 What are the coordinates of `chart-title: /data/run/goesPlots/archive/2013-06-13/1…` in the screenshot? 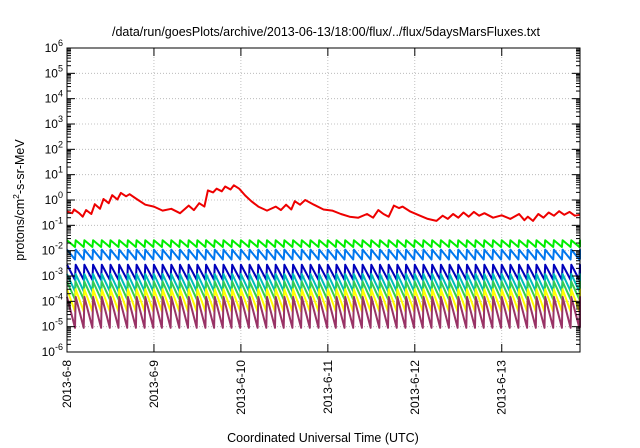 It's located at (326, 32).